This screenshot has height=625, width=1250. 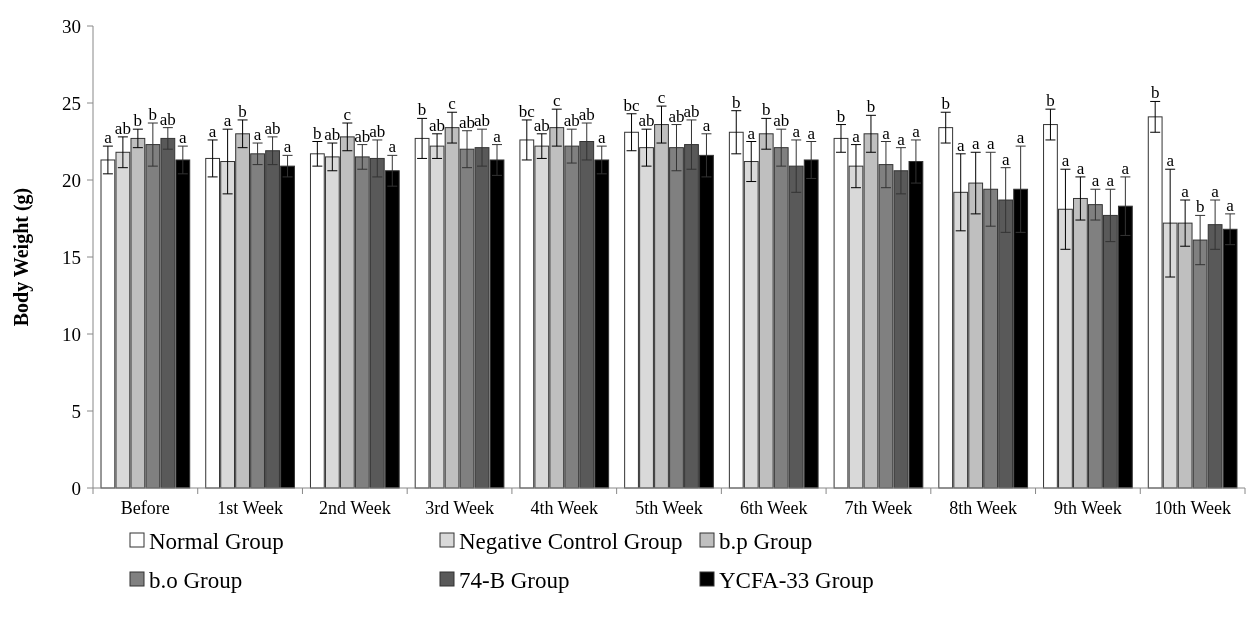 What do you see at coordinates (878, 508) in the screenshot?
I see `x-tick-label: 7th Week` at bounding box center [878, 508].